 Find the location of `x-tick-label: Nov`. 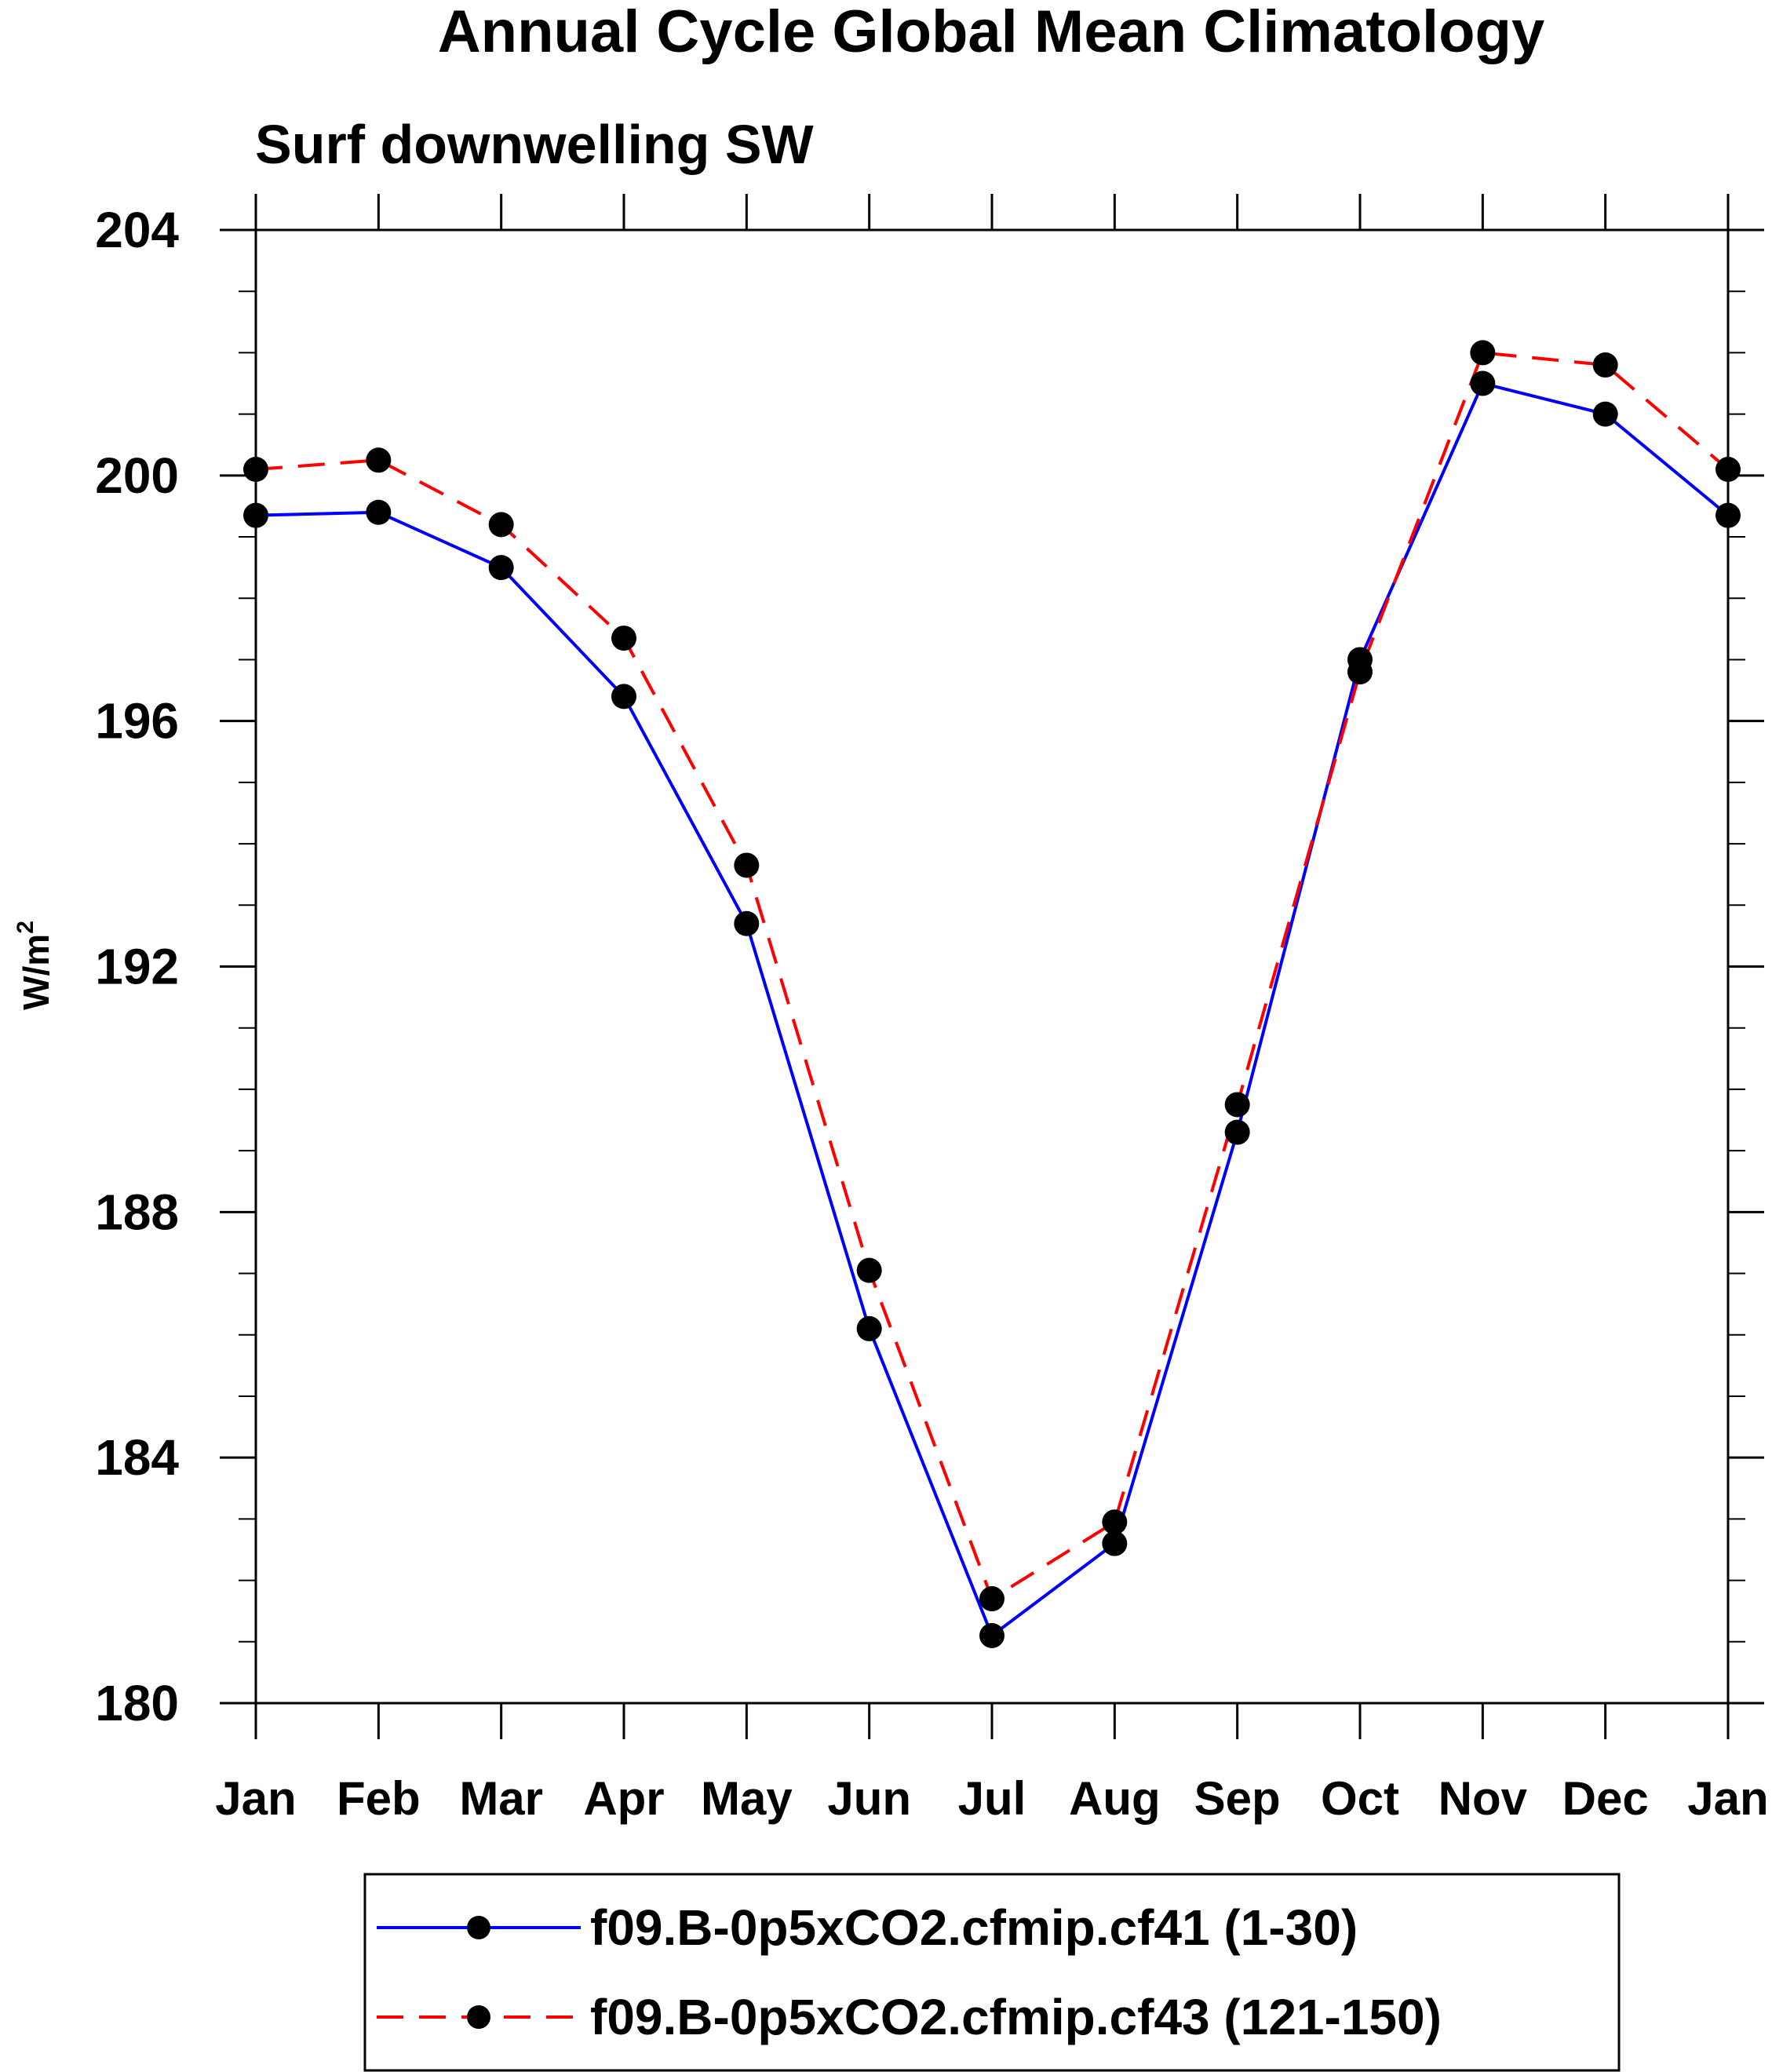

x-tick-label: Nov is located at coordinates (1483, 1798).